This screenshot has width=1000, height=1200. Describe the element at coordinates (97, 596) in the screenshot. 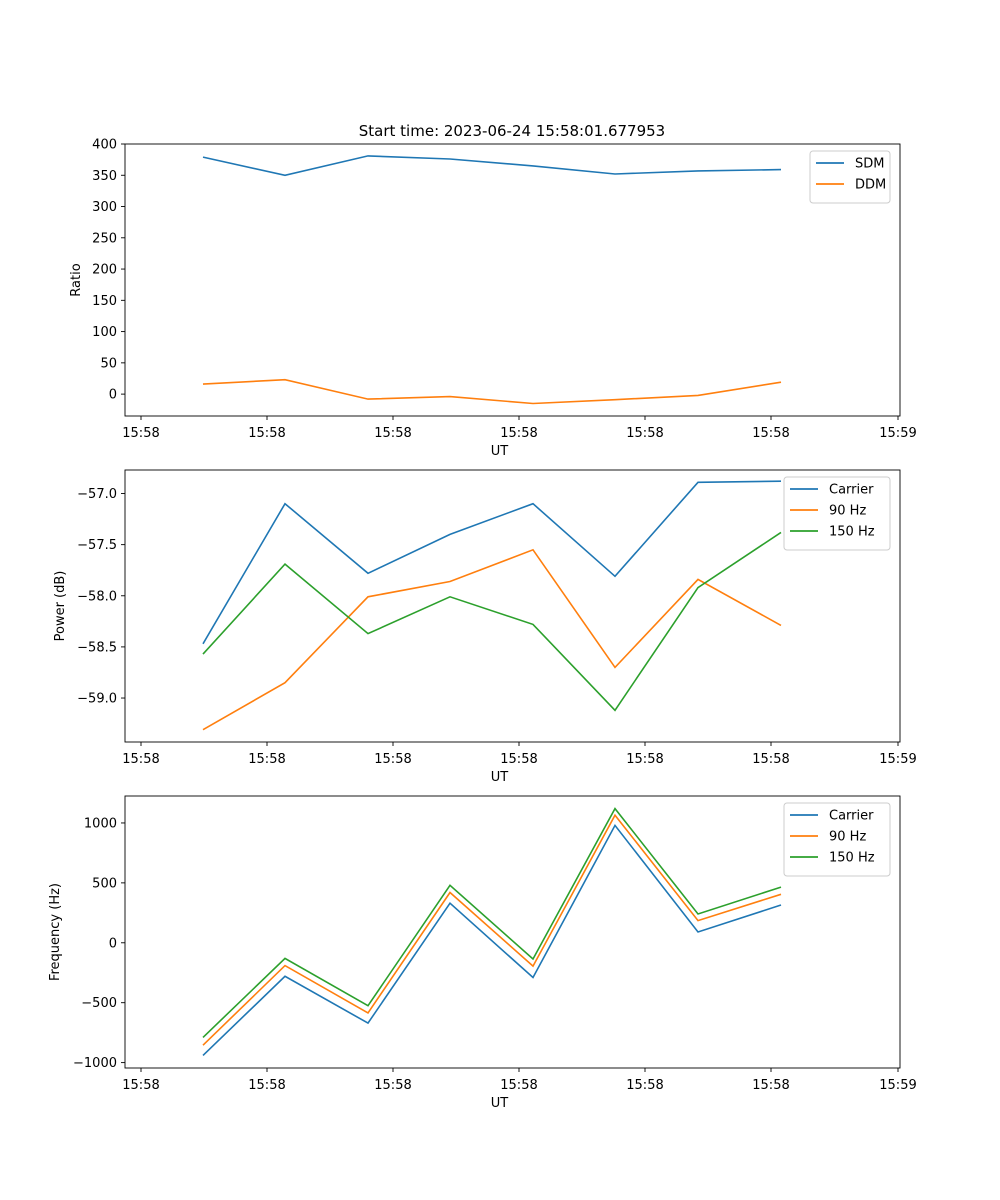

I see `y-tick-label: −58.0` at that location.